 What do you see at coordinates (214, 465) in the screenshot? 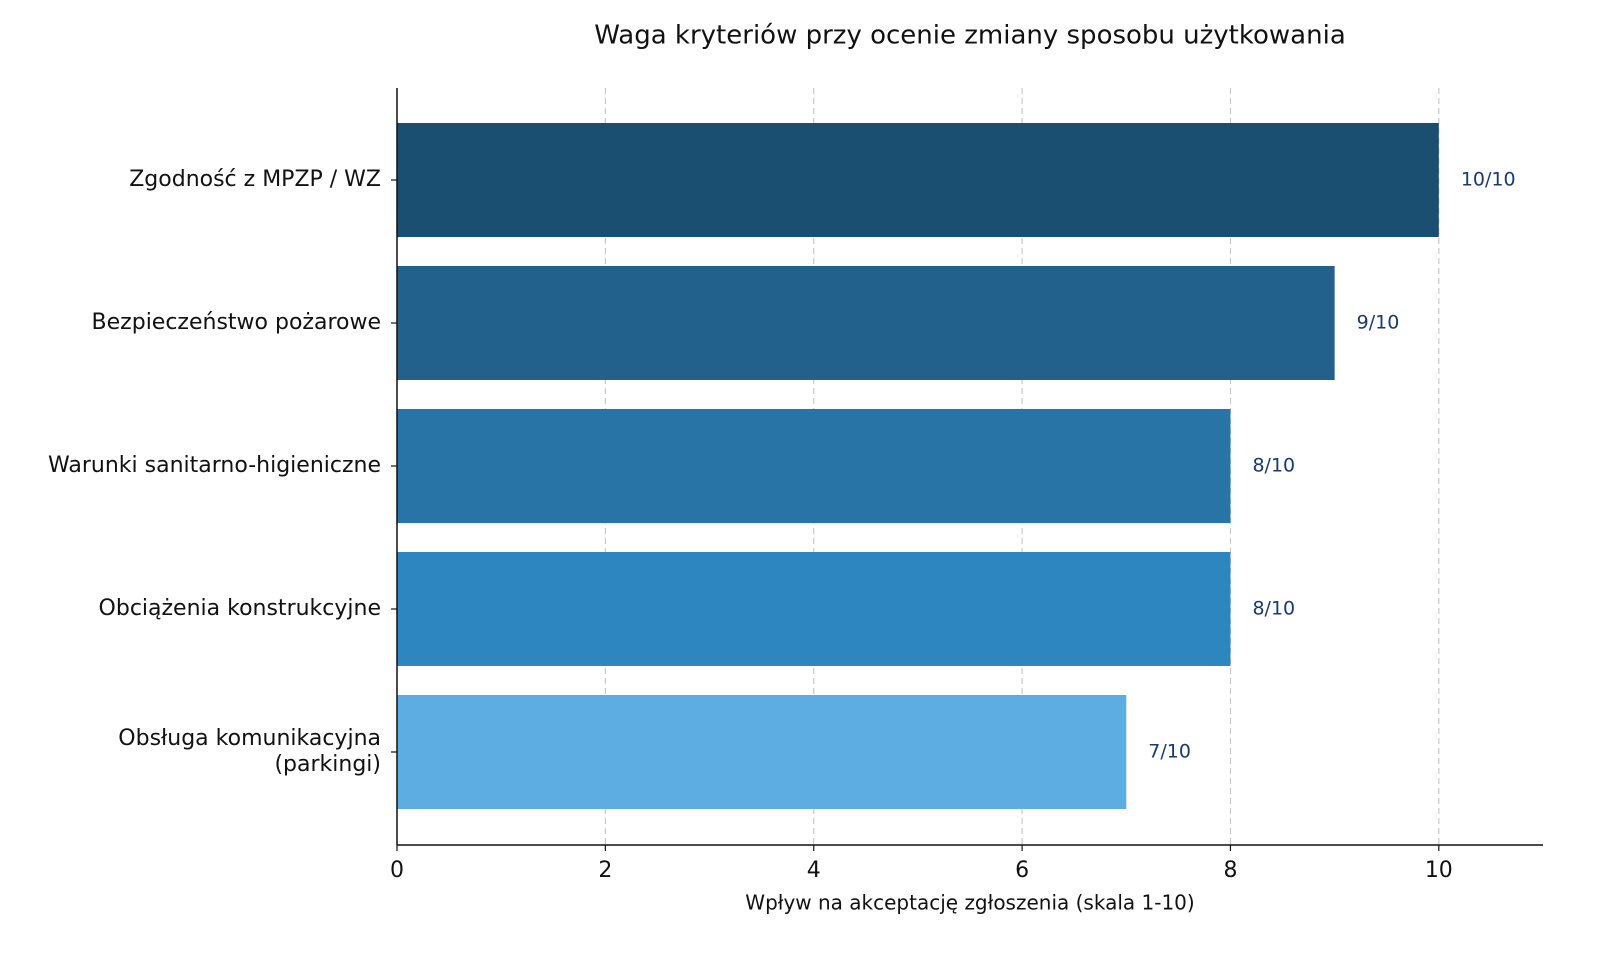
I see `y-tick-label: Warunki sanitarno-higieniczne` at bounding box center [214, 465].